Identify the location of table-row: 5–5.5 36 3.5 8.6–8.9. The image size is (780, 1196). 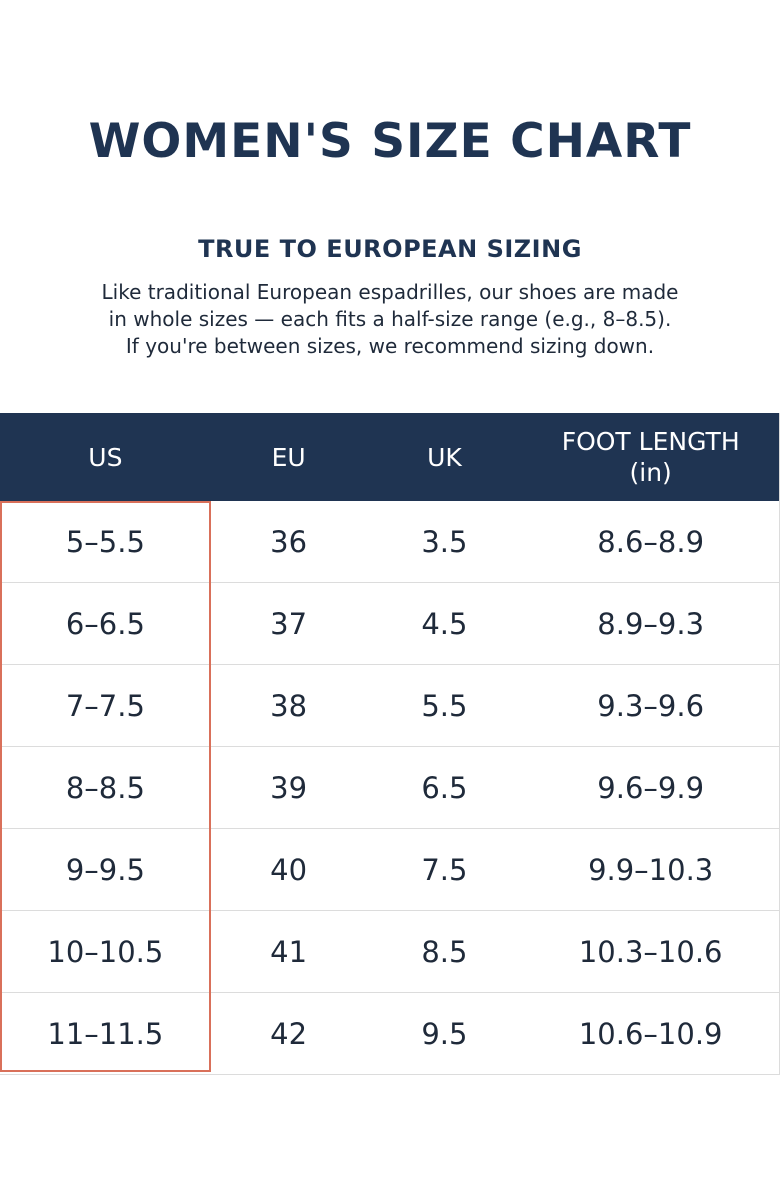
(390, 542).